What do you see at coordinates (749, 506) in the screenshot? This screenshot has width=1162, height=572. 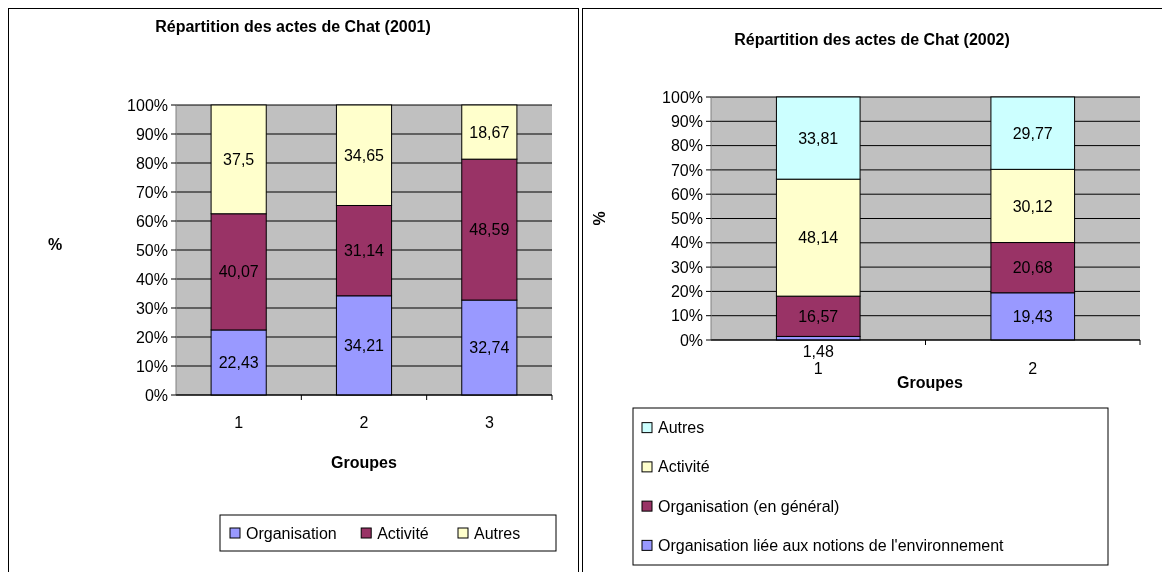 I see `legend-label: Organisation (en général)` at bounding box center [749, 506].